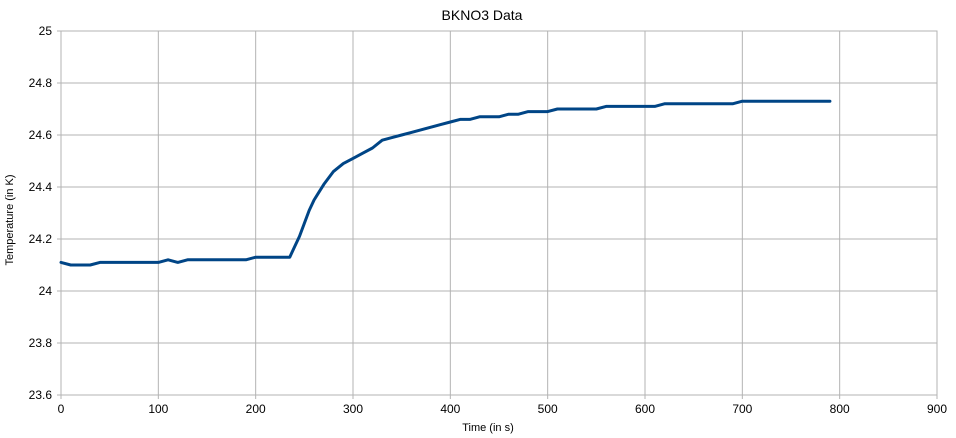 The width and height of the screenshot is (956, 438). I want to click on x-tick-label: 0, so click(61, 409).